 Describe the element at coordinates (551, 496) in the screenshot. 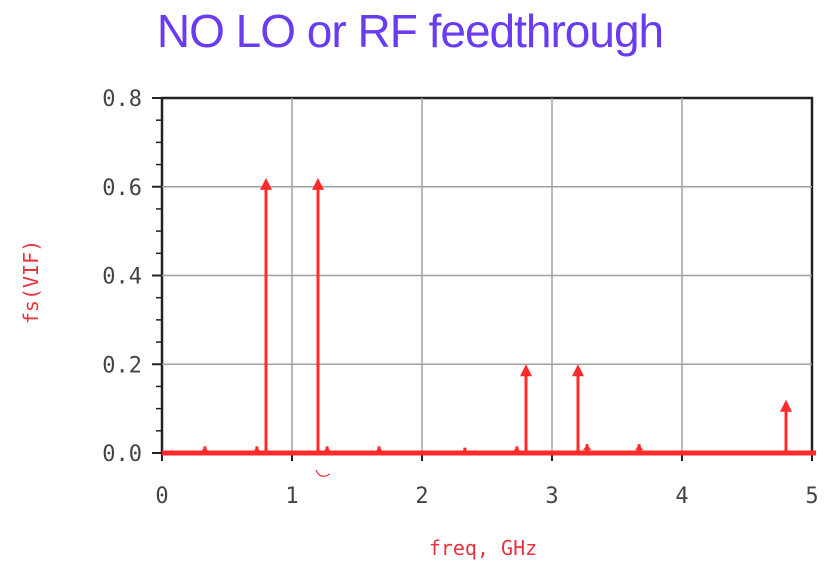

I see `x-tick-label: 3` at that location.